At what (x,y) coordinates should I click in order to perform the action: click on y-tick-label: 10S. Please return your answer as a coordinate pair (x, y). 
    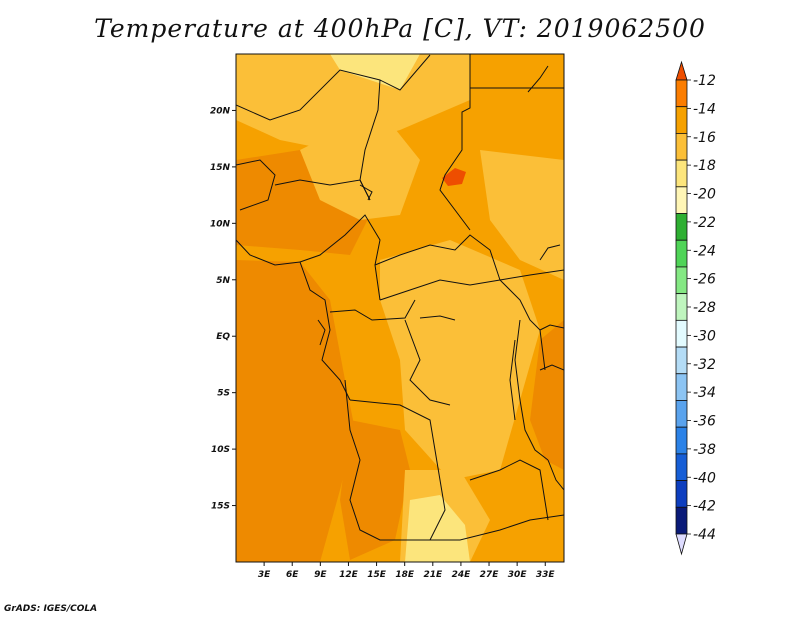
    Looking at the image, I should click on (220, 450).